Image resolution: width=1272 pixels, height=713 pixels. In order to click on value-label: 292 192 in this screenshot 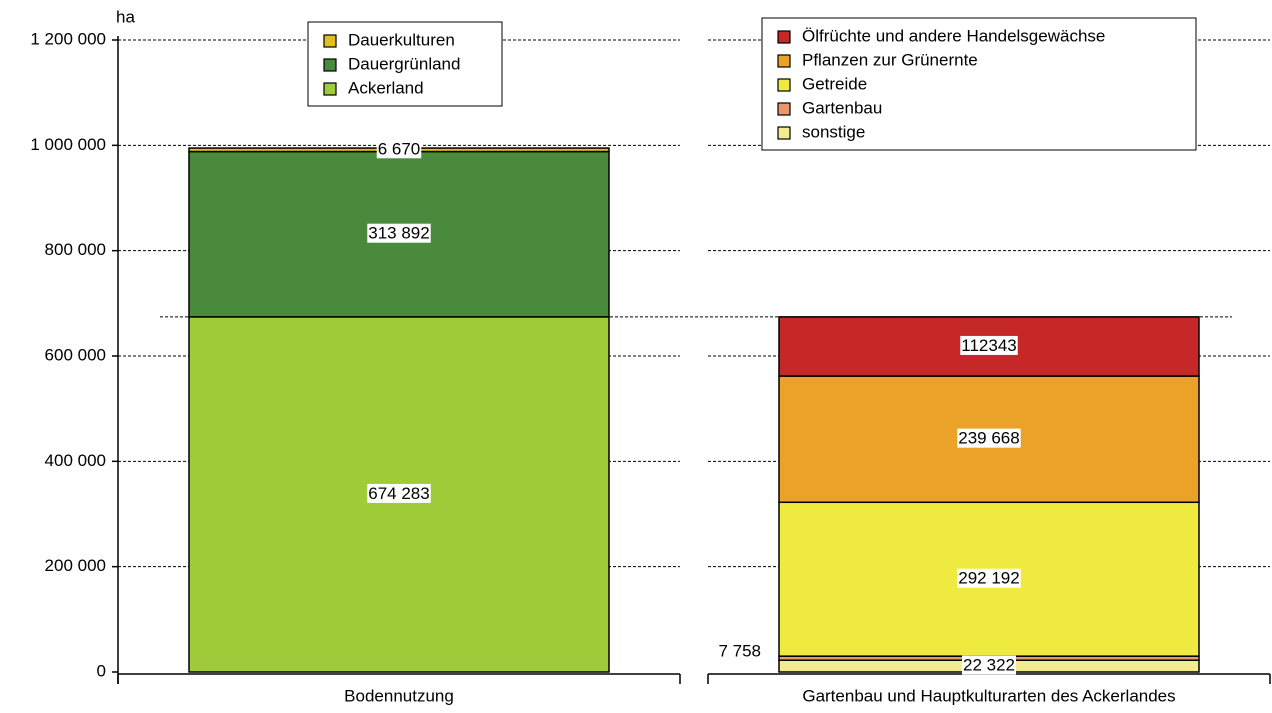, I will do `click(988, 578)`.